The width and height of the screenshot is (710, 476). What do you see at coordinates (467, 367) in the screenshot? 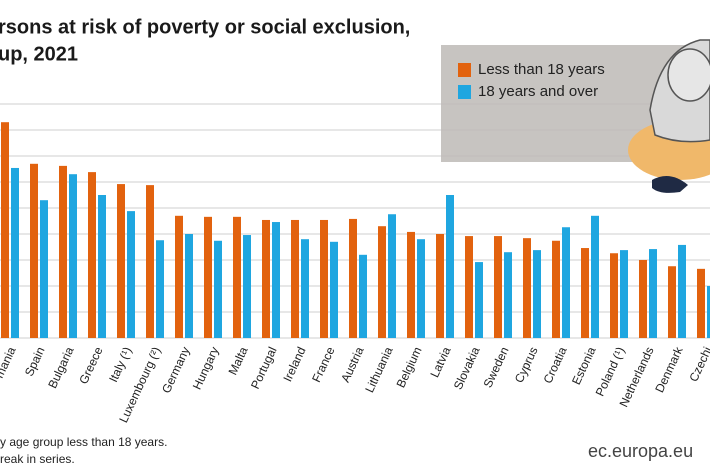
I see `x-tick-label: Slovakia` at bounding box center [467, 367].